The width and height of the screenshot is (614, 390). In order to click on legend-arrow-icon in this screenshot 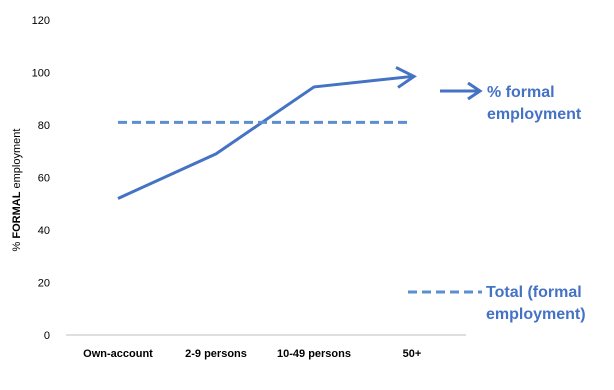, I will do `click(475, 91)`.